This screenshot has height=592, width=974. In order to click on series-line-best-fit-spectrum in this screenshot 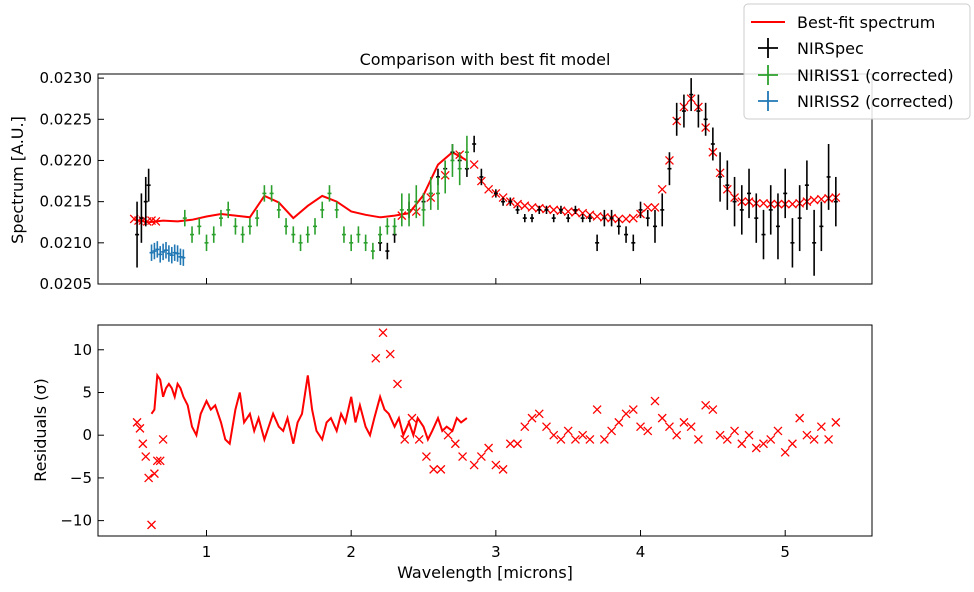, I will do `click(301, 187)`.